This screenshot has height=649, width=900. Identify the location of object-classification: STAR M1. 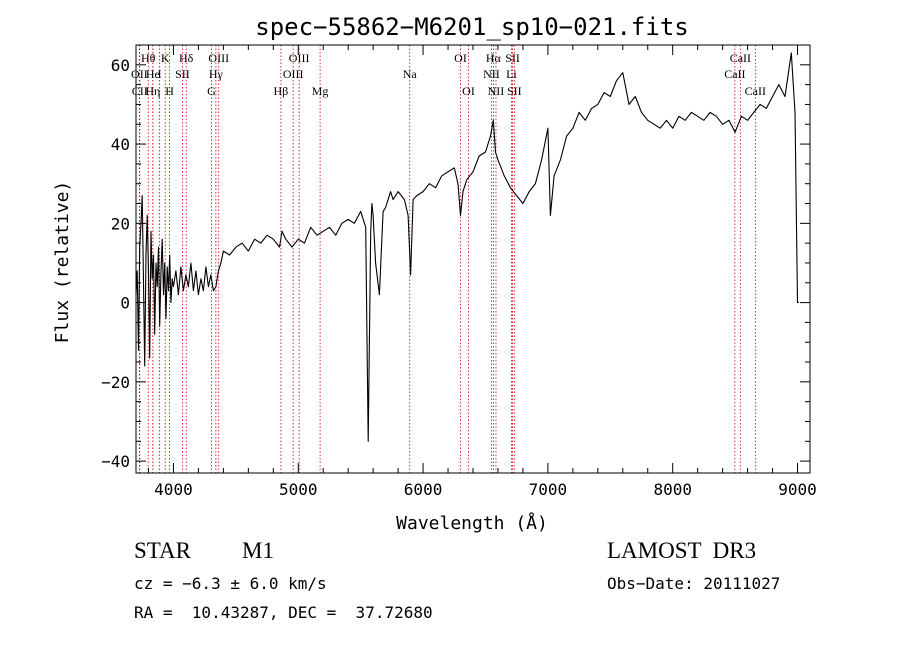
(204, 551).